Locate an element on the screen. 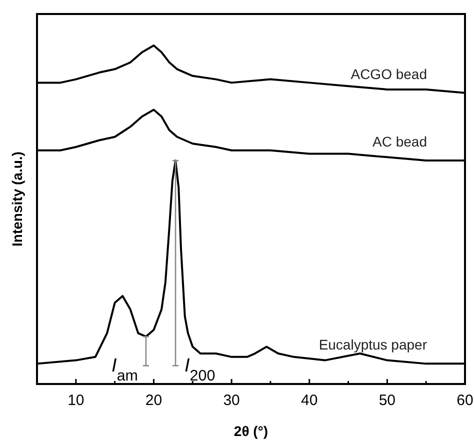  series-label: Eucalyptus paper is located at coordinates (373, 344).